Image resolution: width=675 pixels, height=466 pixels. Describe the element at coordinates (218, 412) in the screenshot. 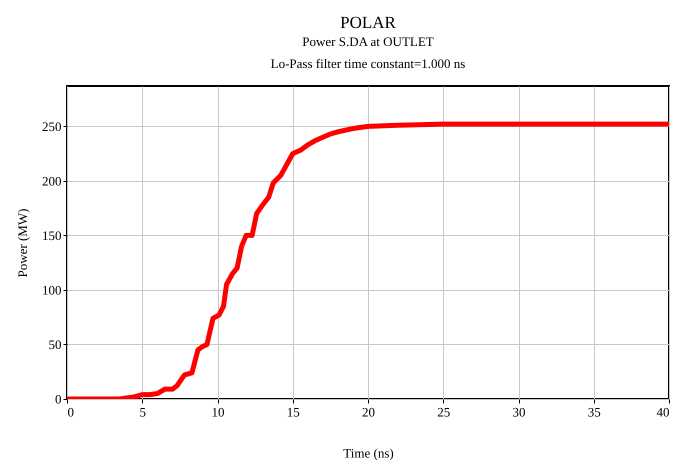

I see `x-tick-label: 10` at that location.